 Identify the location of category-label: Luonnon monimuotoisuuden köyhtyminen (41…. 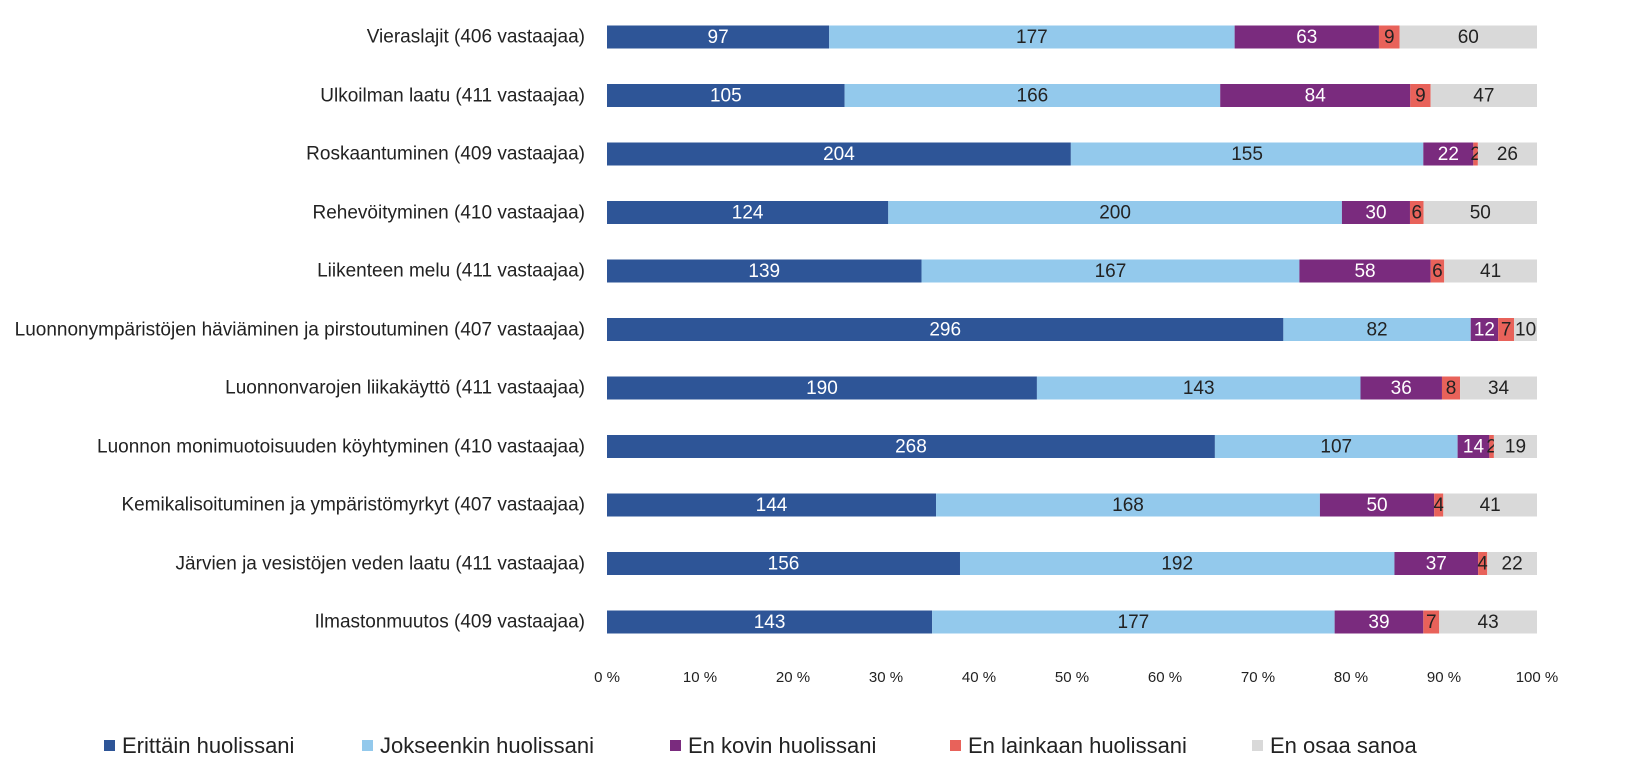
(341, 446).